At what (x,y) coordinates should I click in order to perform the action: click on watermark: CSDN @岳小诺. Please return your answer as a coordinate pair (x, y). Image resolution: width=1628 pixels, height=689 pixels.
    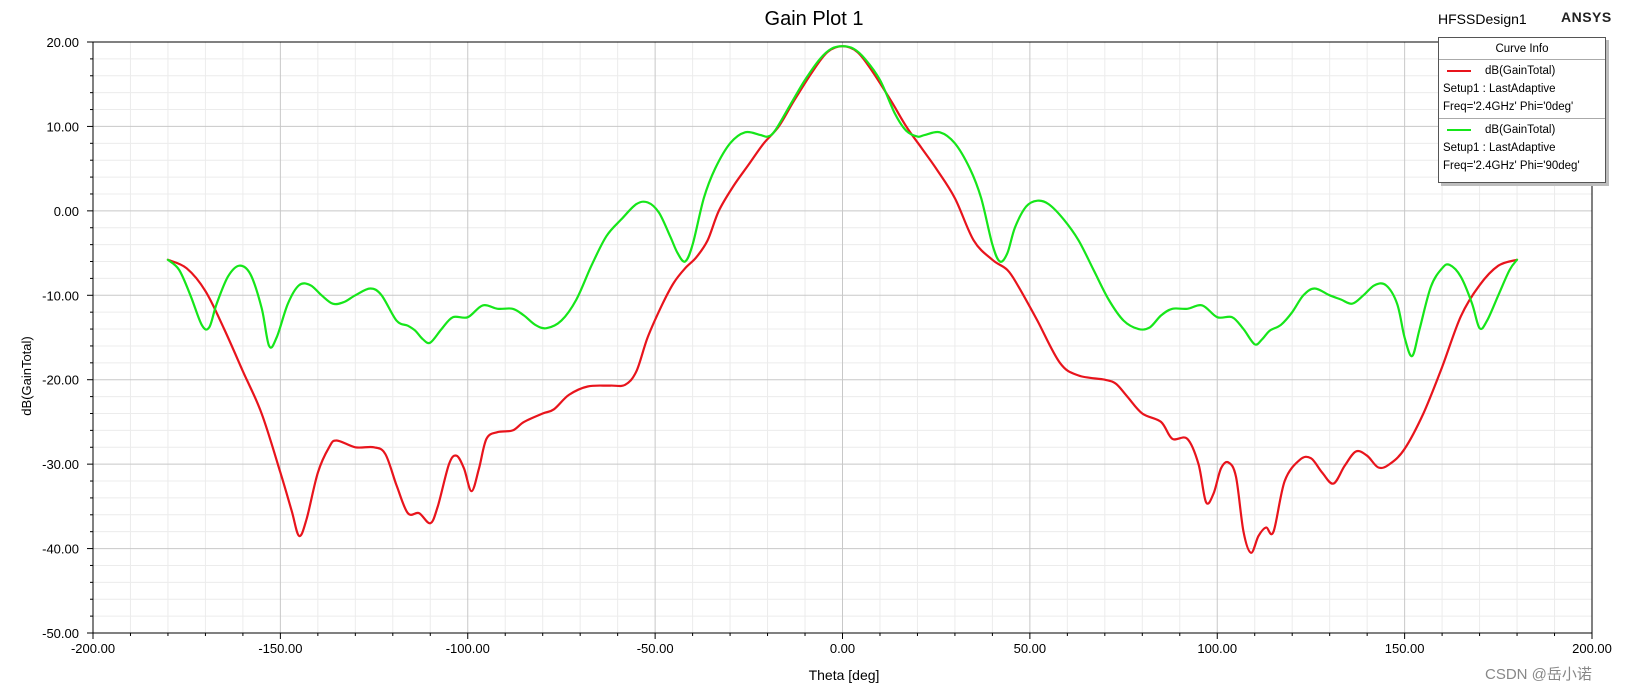
    Looking at the image, I should click on (1538, 674).